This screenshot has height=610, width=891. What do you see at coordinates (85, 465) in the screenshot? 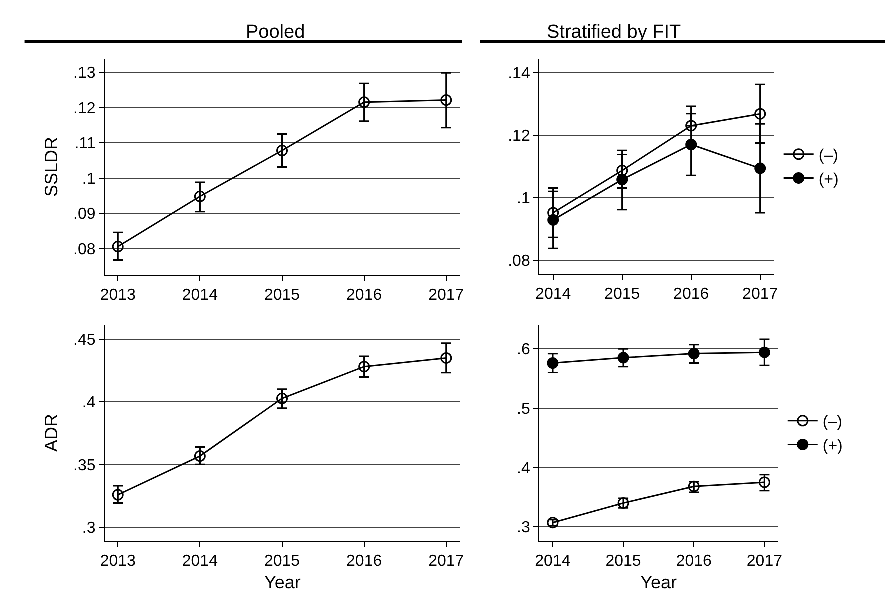
I see `y-tick-label: .35` at bounding box center [85, 465].